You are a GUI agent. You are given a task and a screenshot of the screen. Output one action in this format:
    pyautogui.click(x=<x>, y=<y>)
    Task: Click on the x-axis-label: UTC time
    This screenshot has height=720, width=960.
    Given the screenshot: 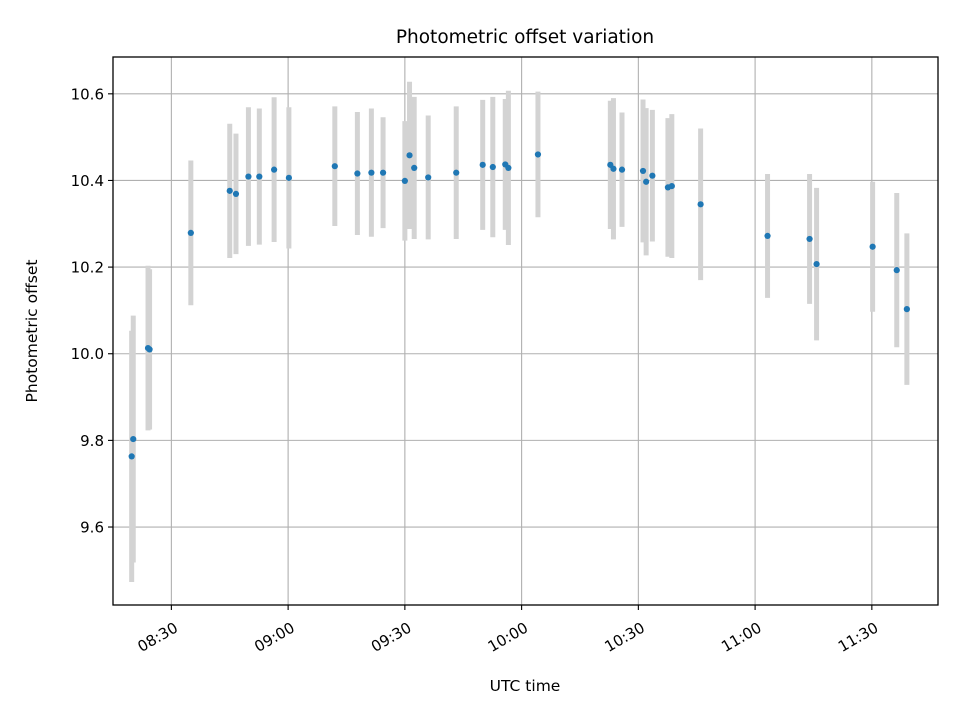 What is the action you would take?
    pyautogui.click(x=525, y=686)
    